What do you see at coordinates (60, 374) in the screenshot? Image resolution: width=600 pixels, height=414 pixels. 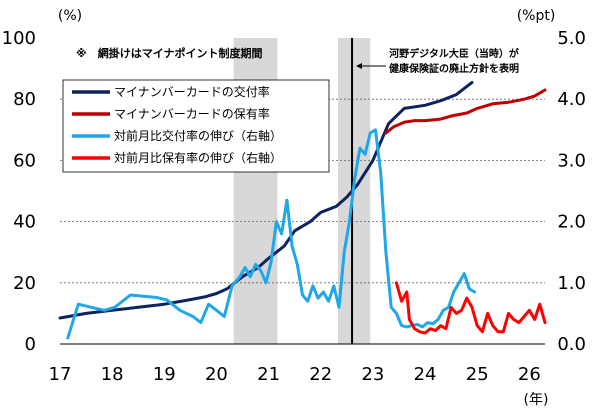 I see `x-tick-label: 17` at bounding box center [60, 374].